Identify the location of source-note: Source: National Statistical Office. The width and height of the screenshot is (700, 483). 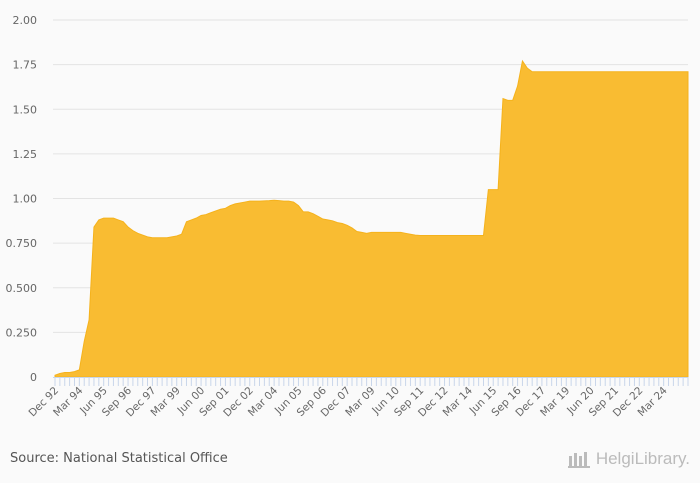
(119, 458).